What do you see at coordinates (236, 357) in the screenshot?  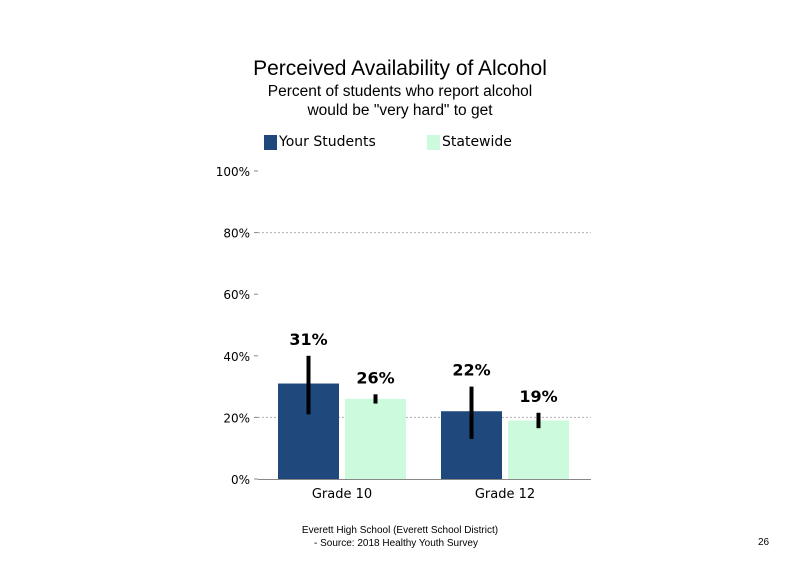 I see `y-tick-label: 40%` at bounding box center [236, 357].